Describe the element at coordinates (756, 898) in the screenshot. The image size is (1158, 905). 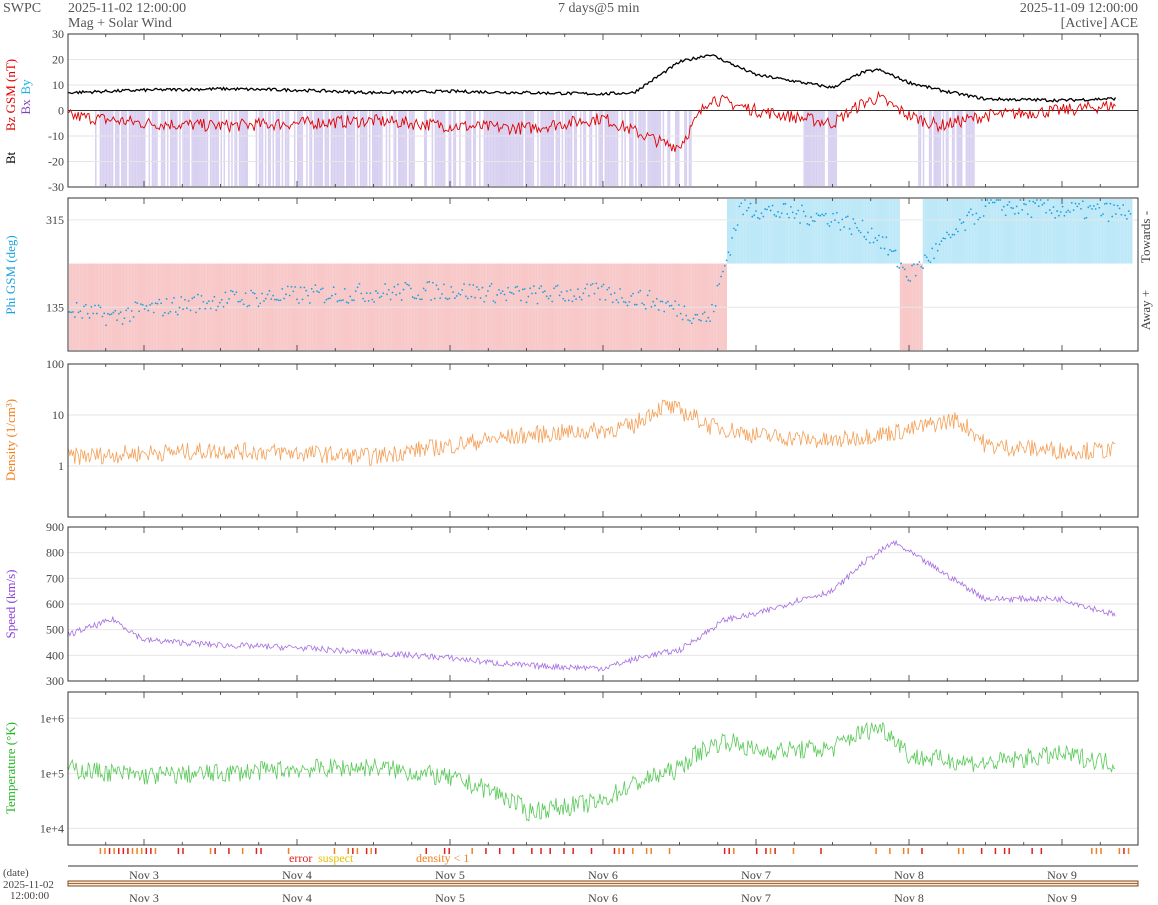
I see `date-label-bottom: Nov 7` at that location.